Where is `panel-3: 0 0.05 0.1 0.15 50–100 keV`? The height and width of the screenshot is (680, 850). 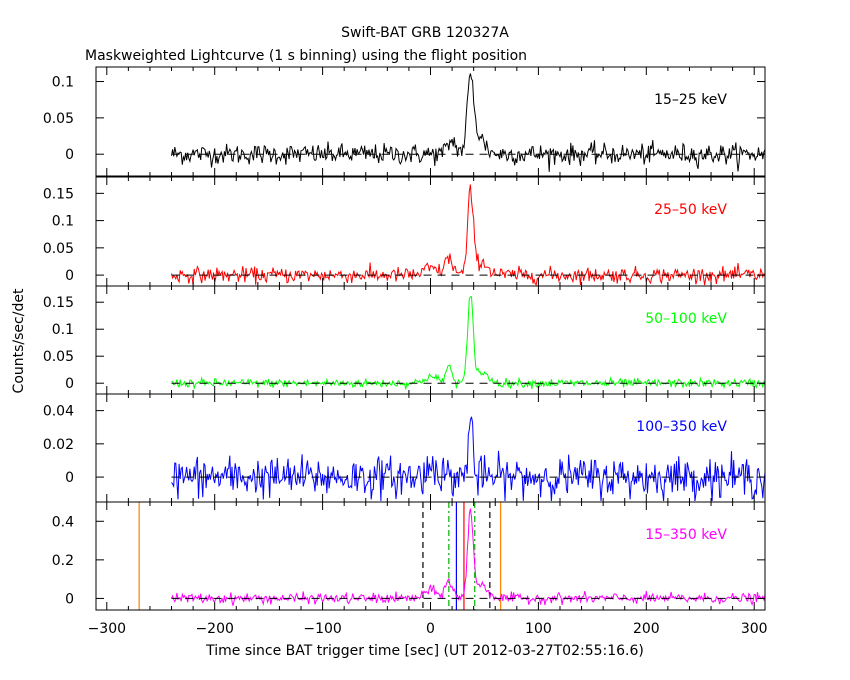
panel-3: 0 0.05 0.1 0.15 50–100 keV is located at coordinates (404, 340).